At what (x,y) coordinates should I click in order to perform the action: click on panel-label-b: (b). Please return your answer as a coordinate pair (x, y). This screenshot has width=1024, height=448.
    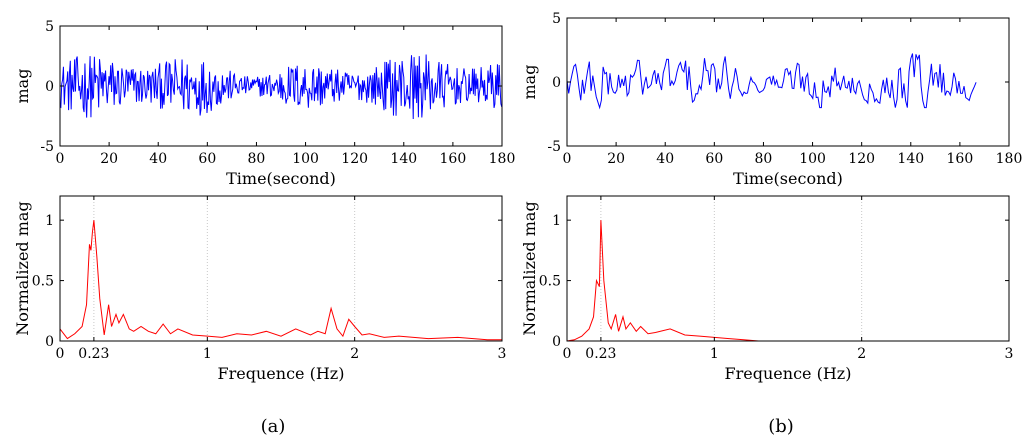
    Looking at the image, I should click on (781, 426).